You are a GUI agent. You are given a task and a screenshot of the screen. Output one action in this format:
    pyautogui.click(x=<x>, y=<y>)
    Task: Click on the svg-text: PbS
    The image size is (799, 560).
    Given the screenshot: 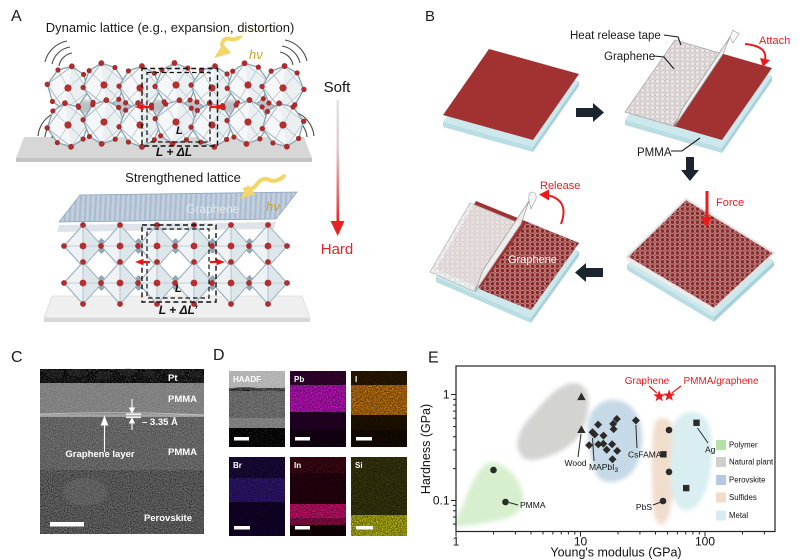 What is the action you would take?
    pyautogui.click(x=644, y=507)
    